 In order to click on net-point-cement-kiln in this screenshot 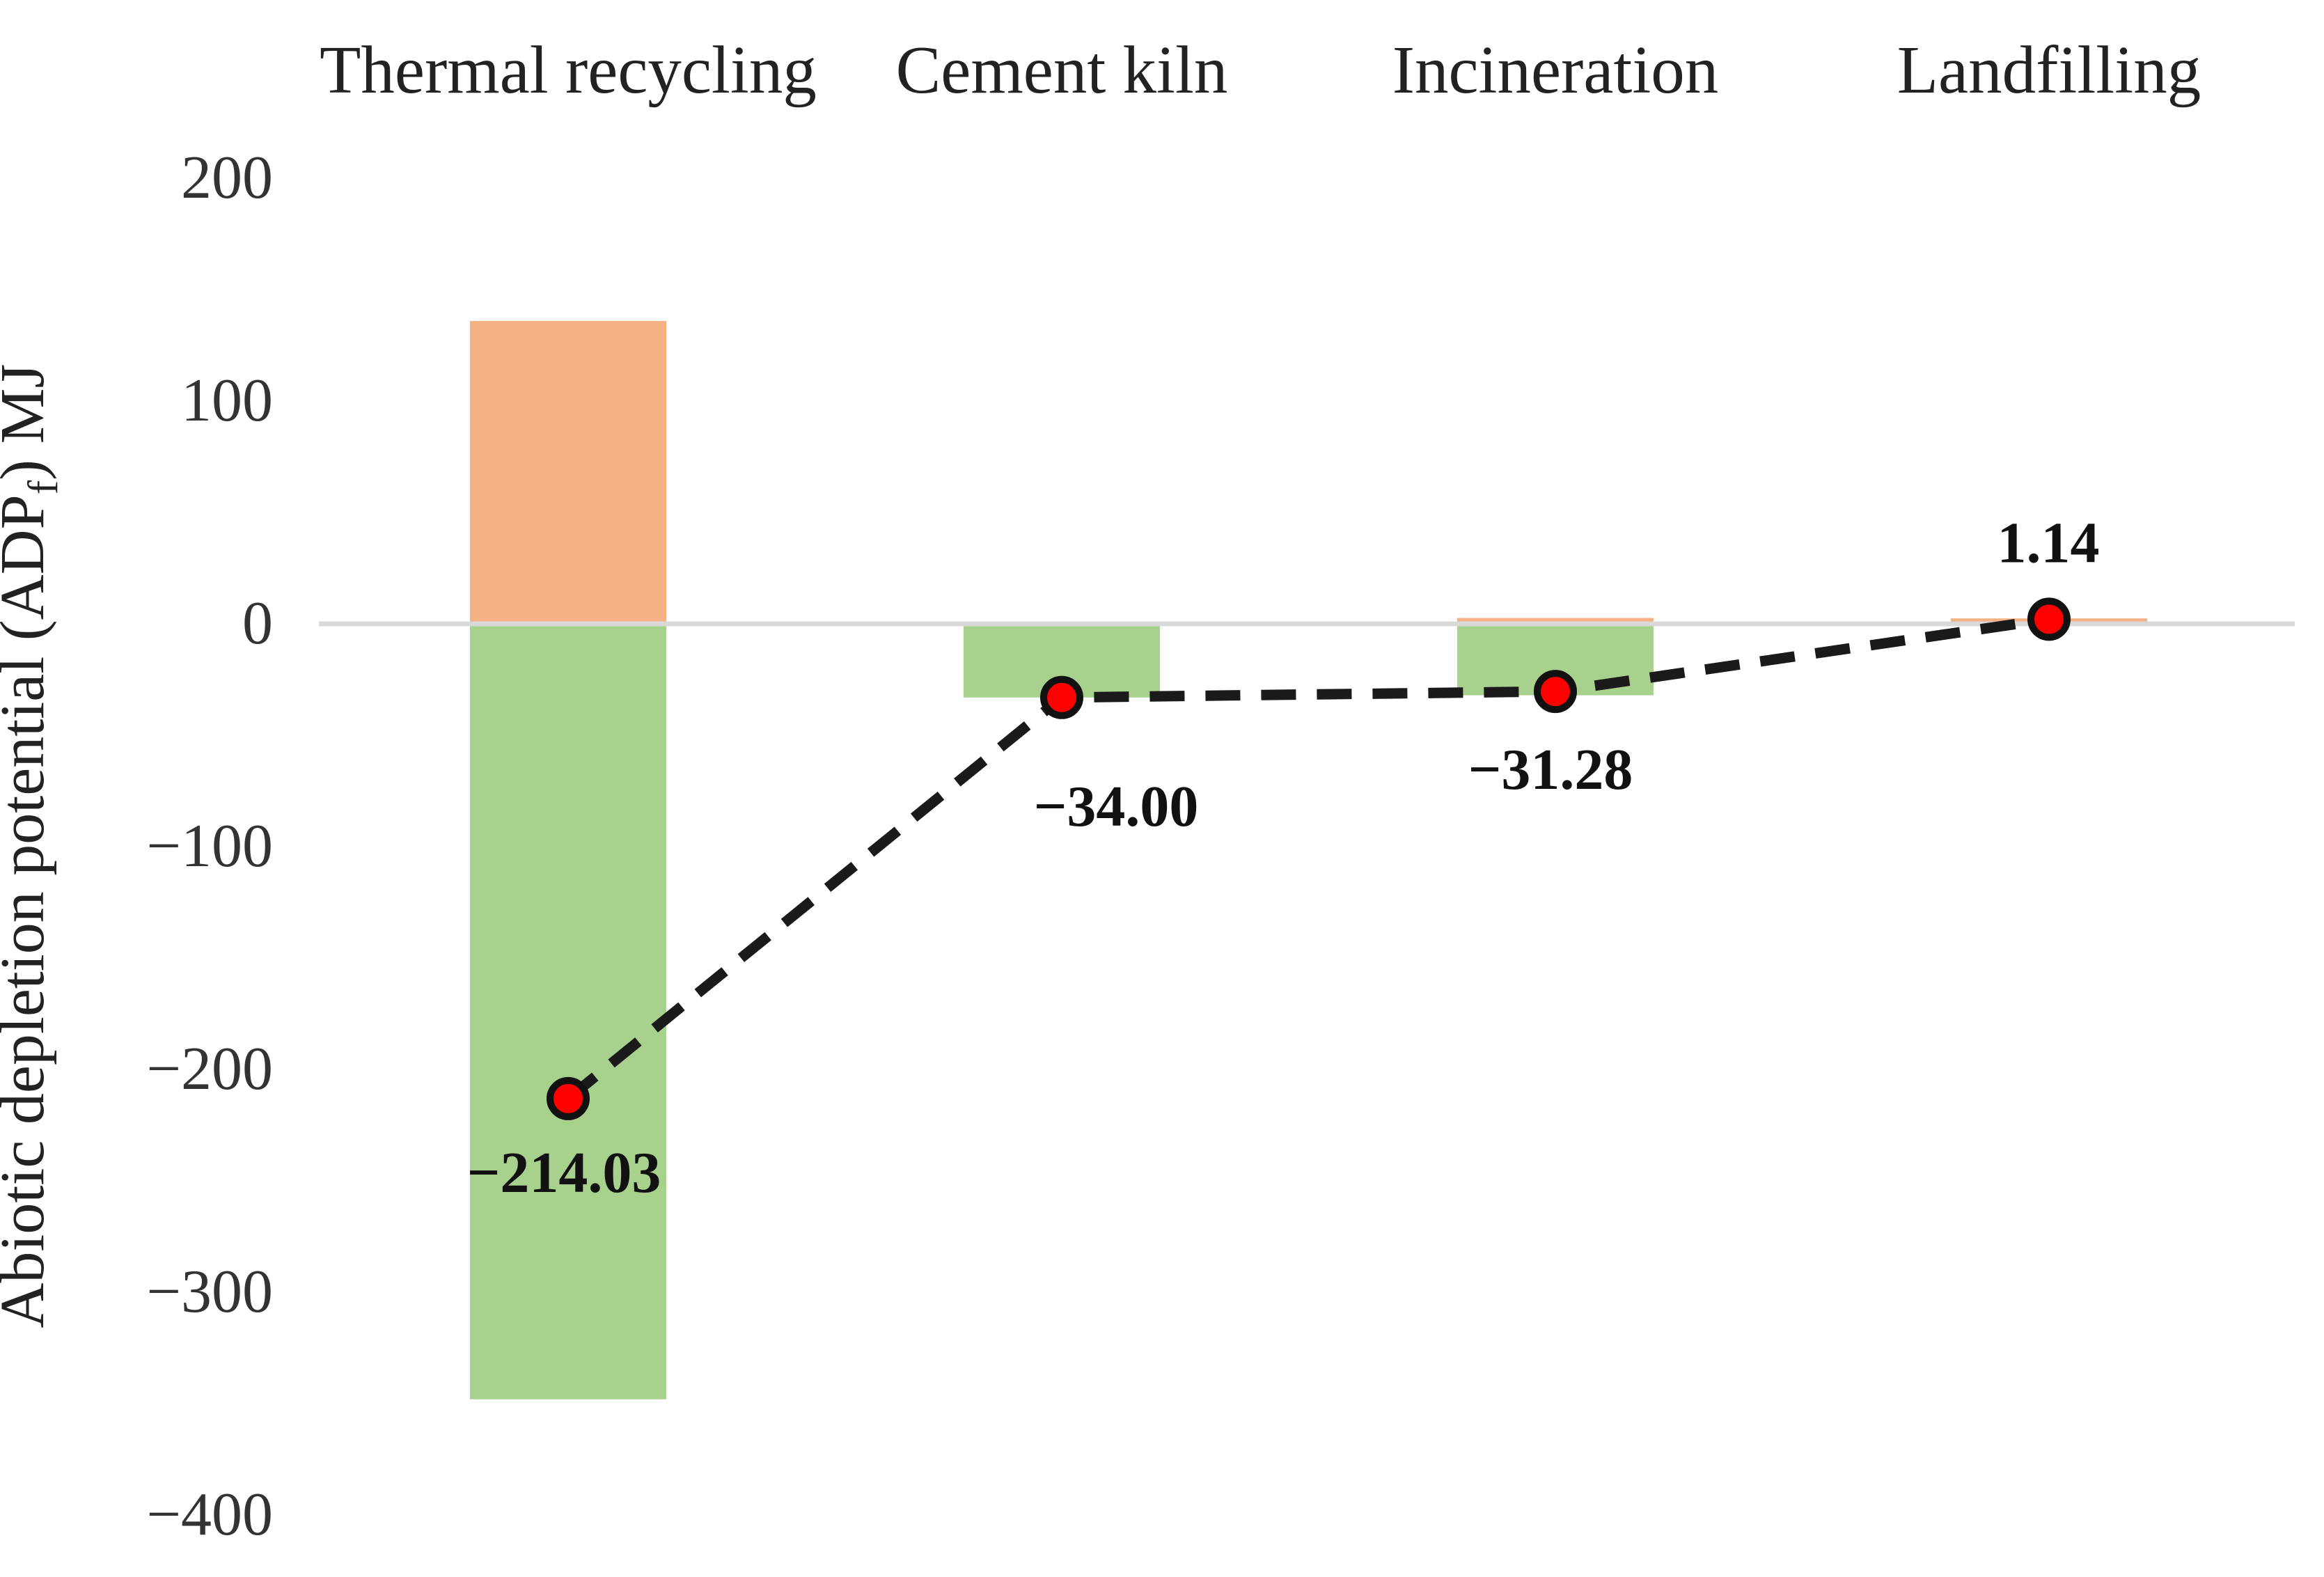, I will do `click(1061, 697)`.